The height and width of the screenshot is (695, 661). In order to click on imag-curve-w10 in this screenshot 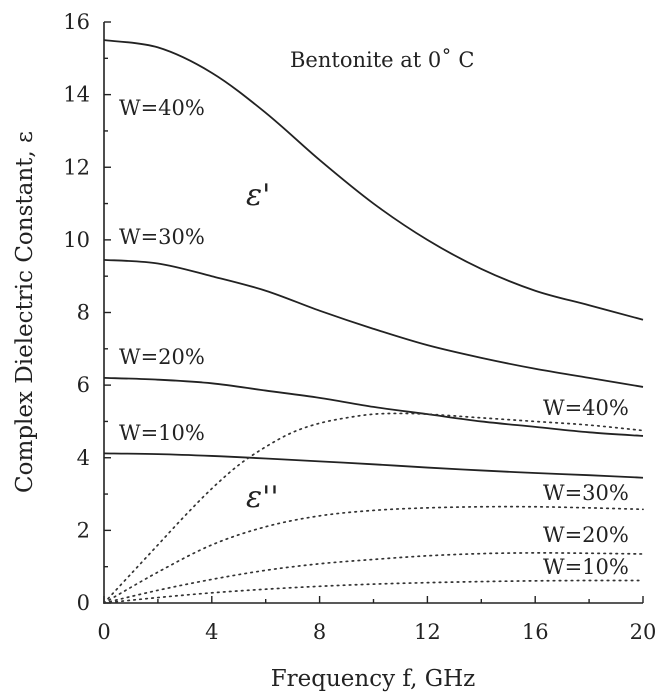, I will do `click(373, 591)`.